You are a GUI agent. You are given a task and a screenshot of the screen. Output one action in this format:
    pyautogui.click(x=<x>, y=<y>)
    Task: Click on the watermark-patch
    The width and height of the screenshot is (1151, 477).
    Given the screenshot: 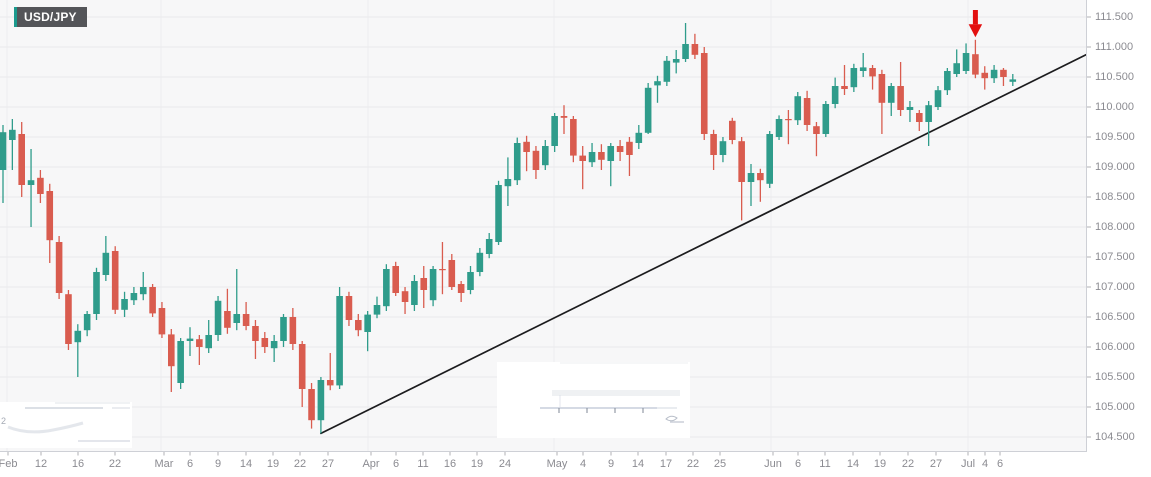 What is the action you would take?
    pyautogui.click(x=593, y=400)
    